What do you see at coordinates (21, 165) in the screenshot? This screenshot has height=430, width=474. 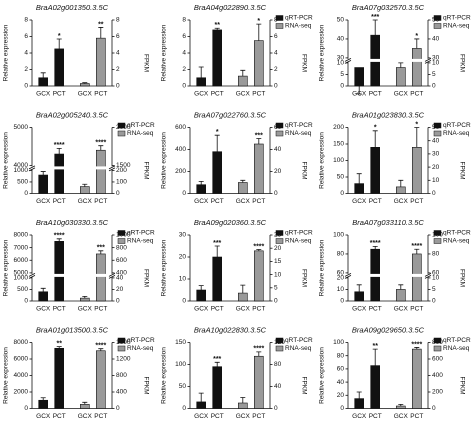 I see `tick-label: 4000` at bounding box center [21, 165].